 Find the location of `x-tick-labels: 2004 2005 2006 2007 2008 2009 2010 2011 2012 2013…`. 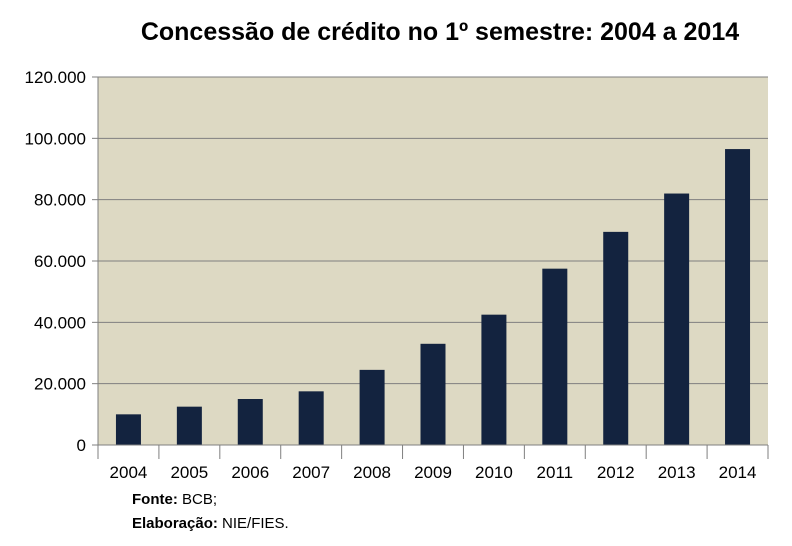

x-tick-labels: 2004 2005 2006 2007 2008 2009 2010 2011 2012 2013… is located at coordinates (433, 472).